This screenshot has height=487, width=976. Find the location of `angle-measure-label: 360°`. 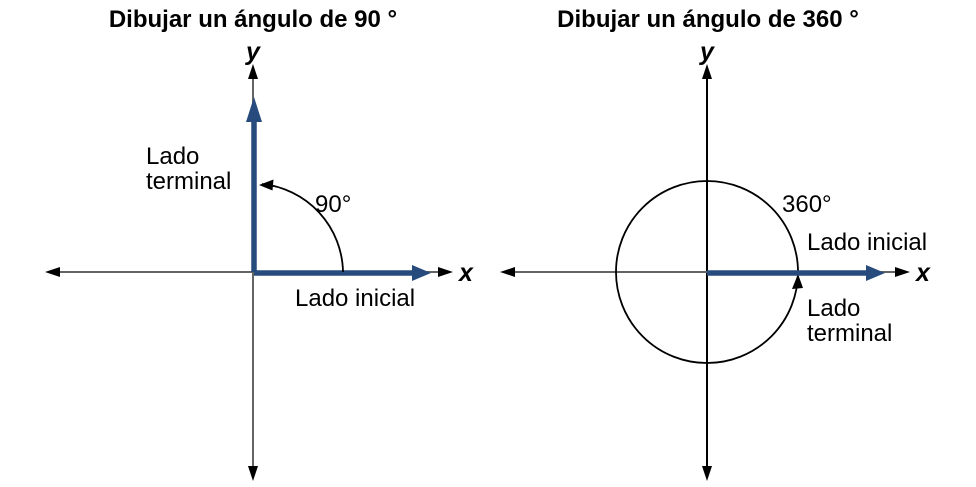

angle-measure-label: 360° is located at coordinates (807, 204).